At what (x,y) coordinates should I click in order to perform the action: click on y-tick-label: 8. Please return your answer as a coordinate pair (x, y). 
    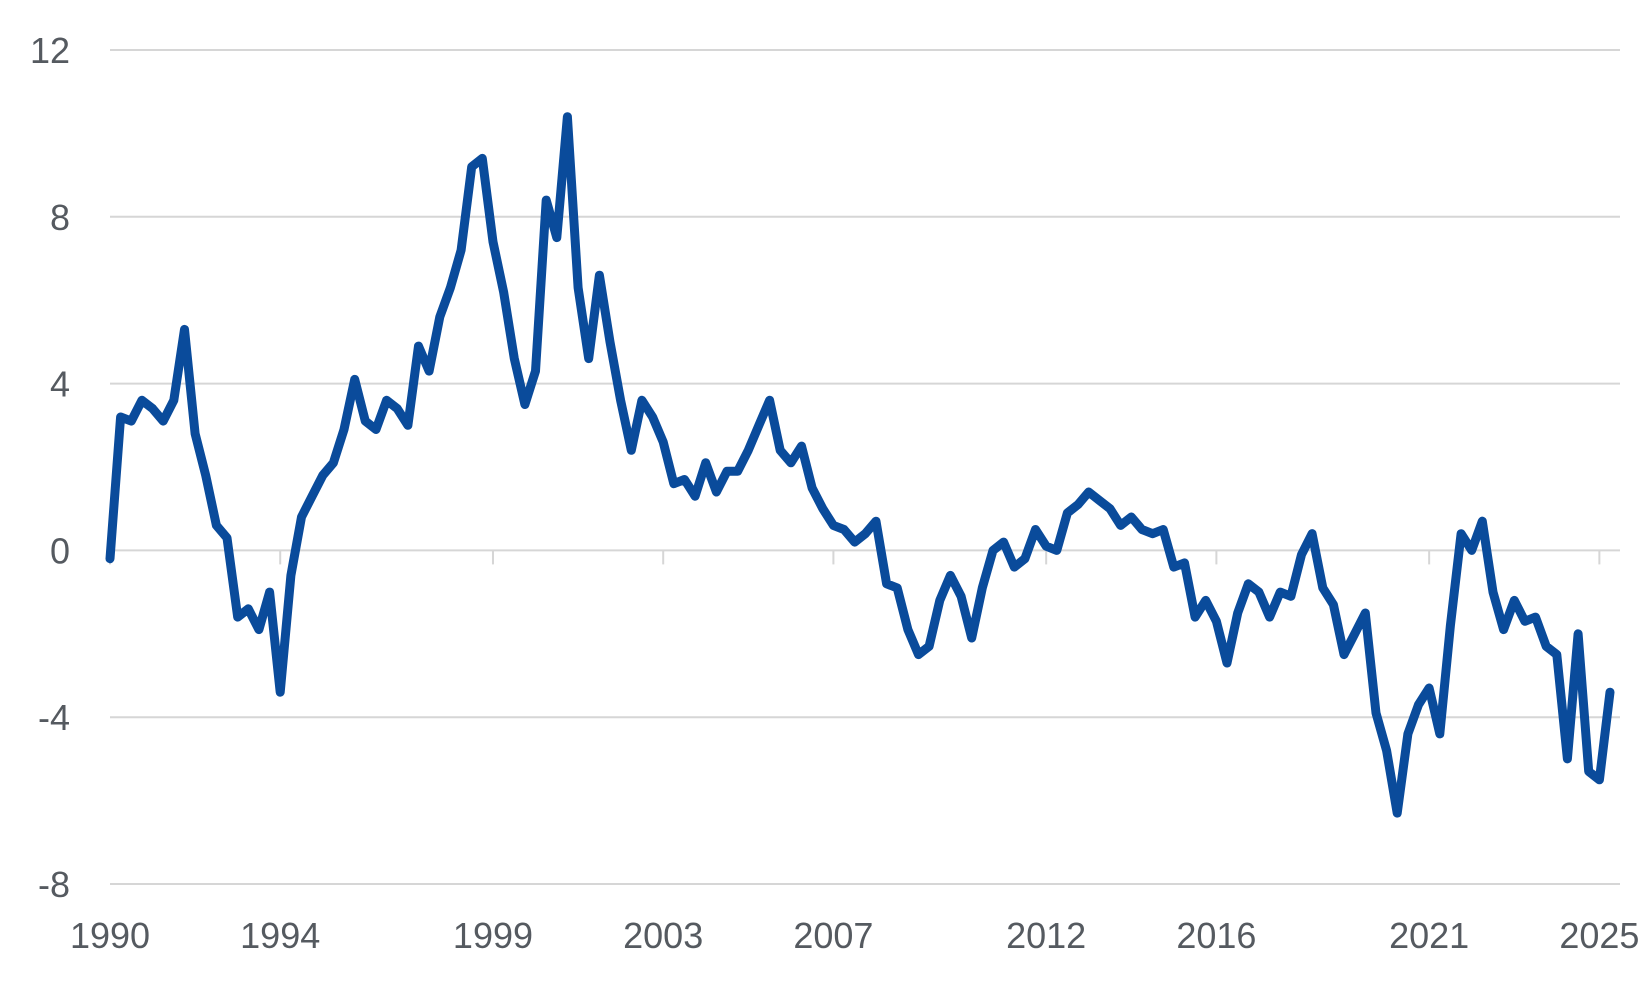
    Looking at the image, I should click on (60, 217).